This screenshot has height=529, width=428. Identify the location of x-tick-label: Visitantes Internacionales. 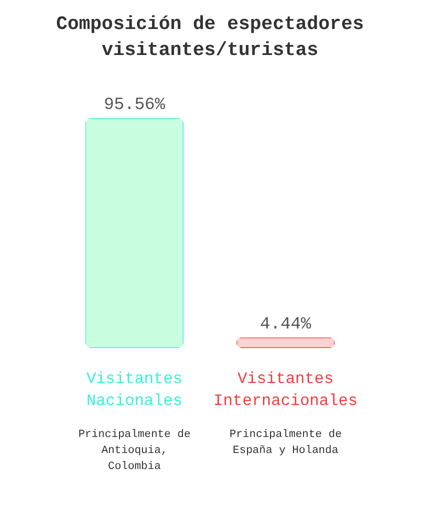
(286, 390).